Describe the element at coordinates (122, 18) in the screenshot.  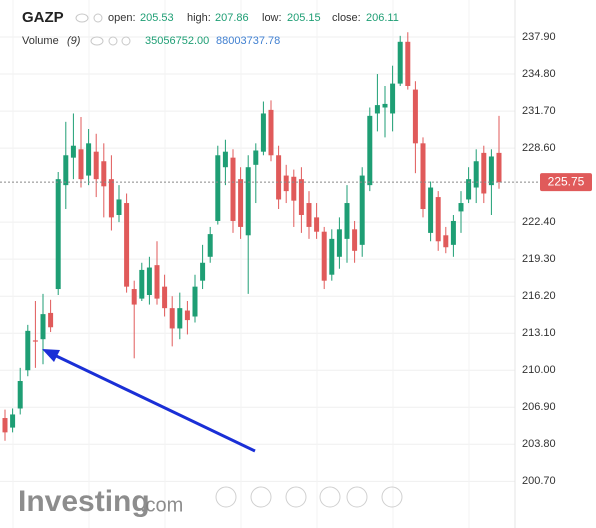
I see `open-label: open:` at that location.